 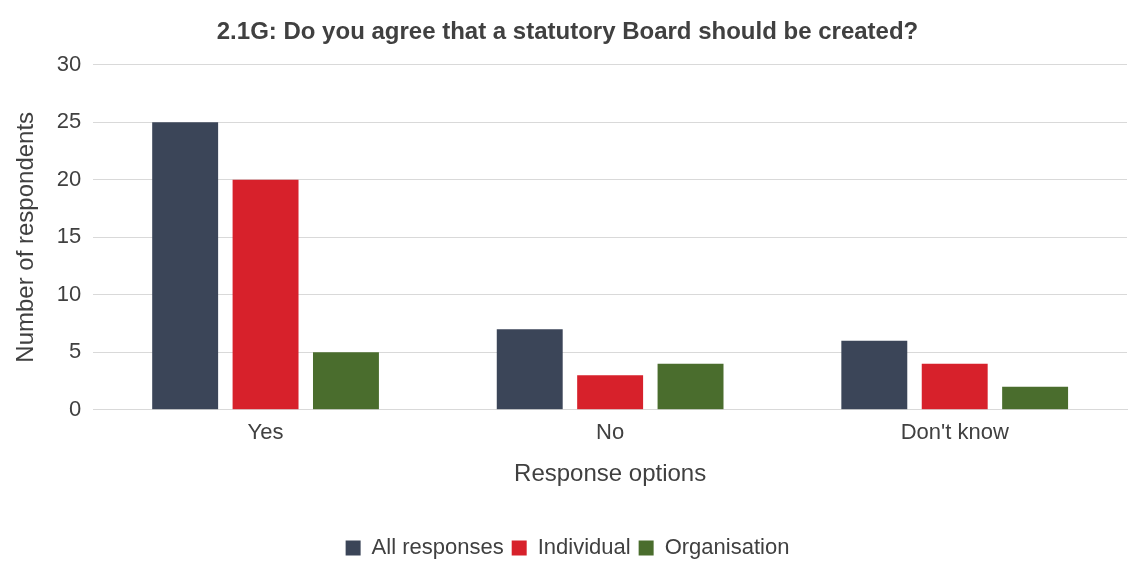 What do you see at coordinates (69, 293) in the screenshot?
I see `y-tick-label: 10` at bounding box center [69, 293].